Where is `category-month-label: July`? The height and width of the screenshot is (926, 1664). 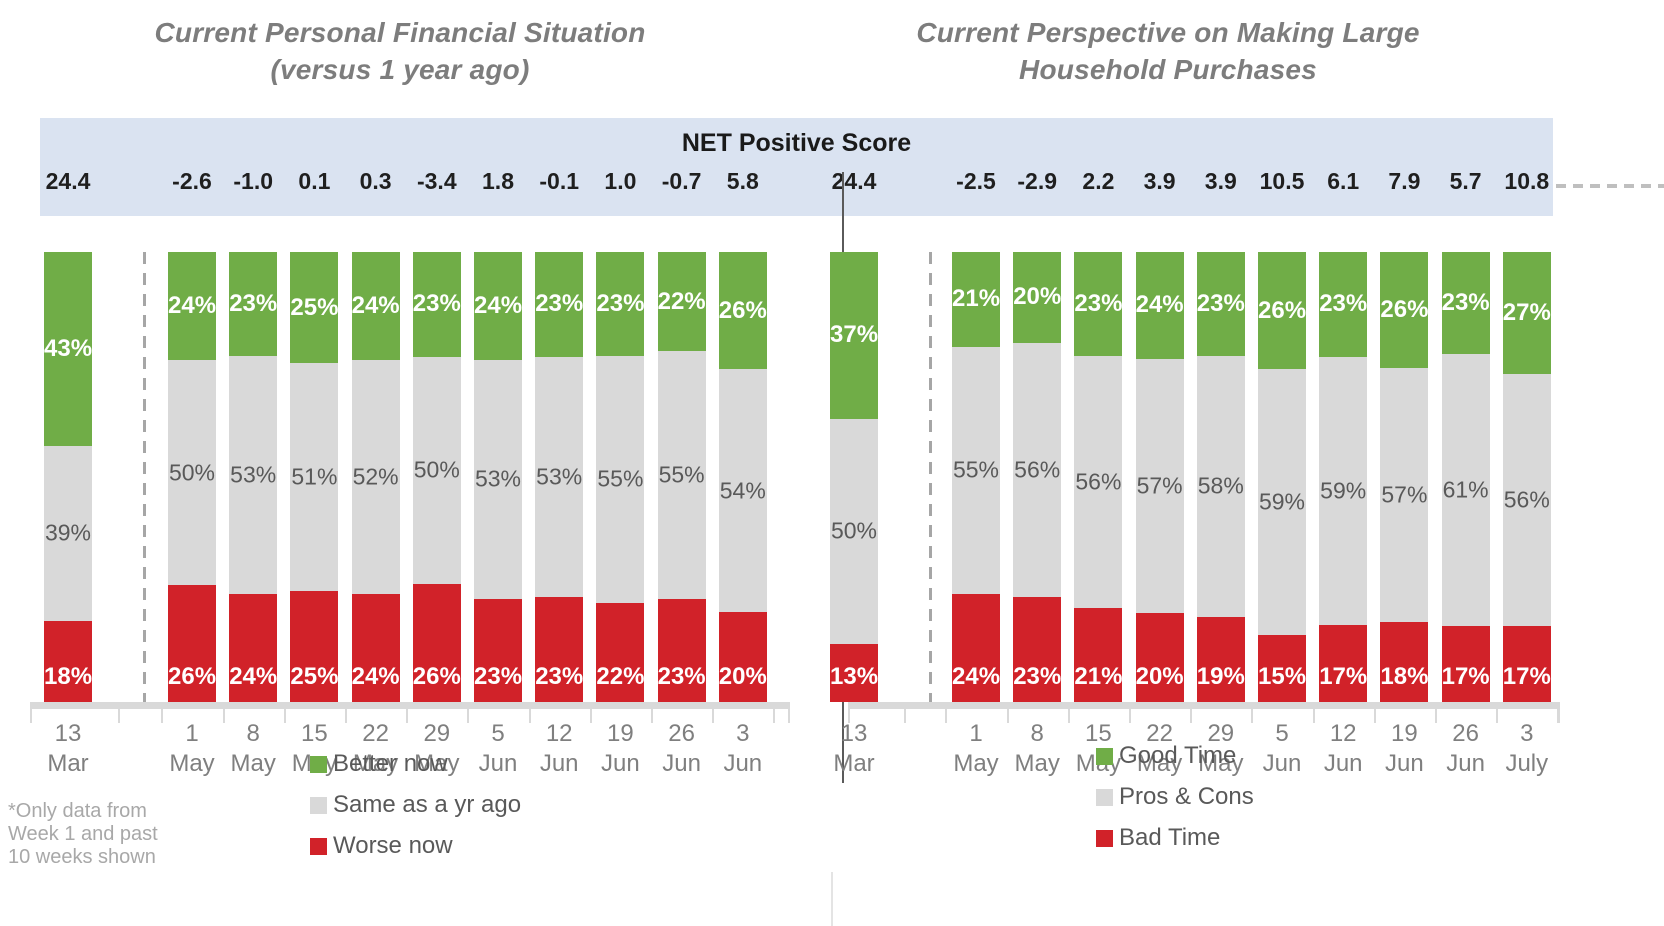
category-month-label: July is located at coordinates (1527, 763).